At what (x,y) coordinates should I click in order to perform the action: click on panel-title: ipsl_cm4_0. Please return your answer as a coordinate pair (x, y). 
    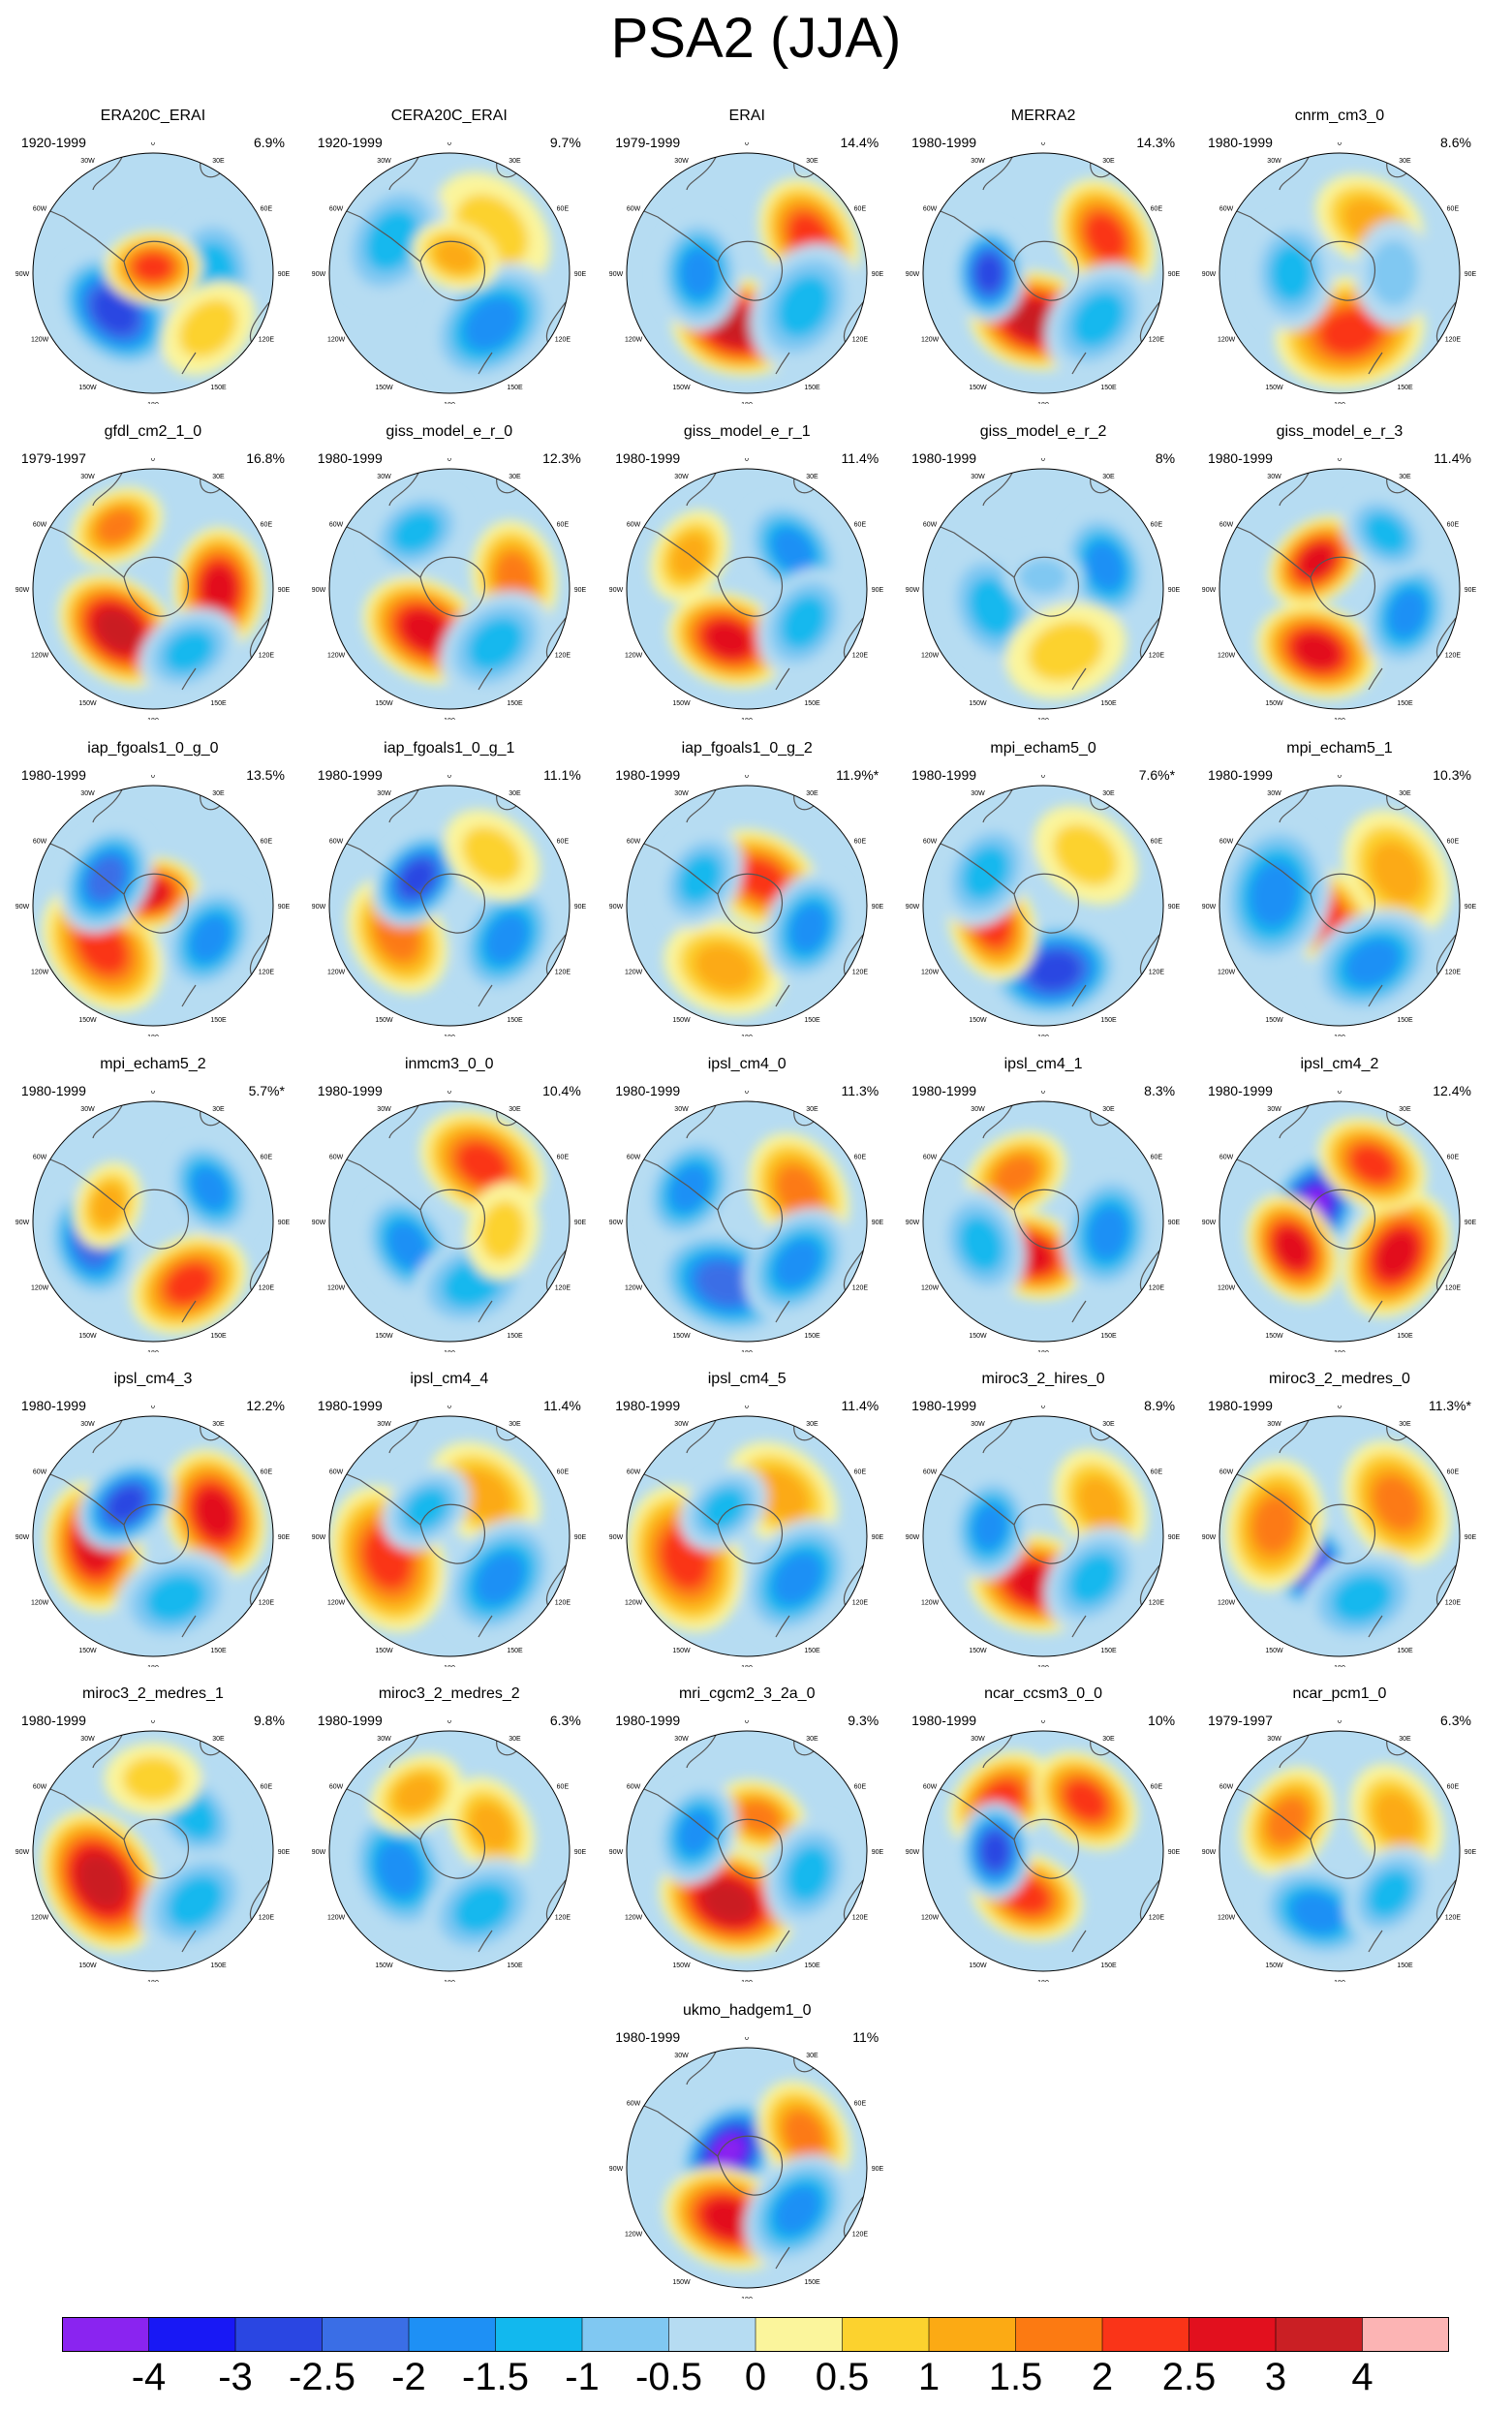
    Looking at the image, I should click on (747, 1064).